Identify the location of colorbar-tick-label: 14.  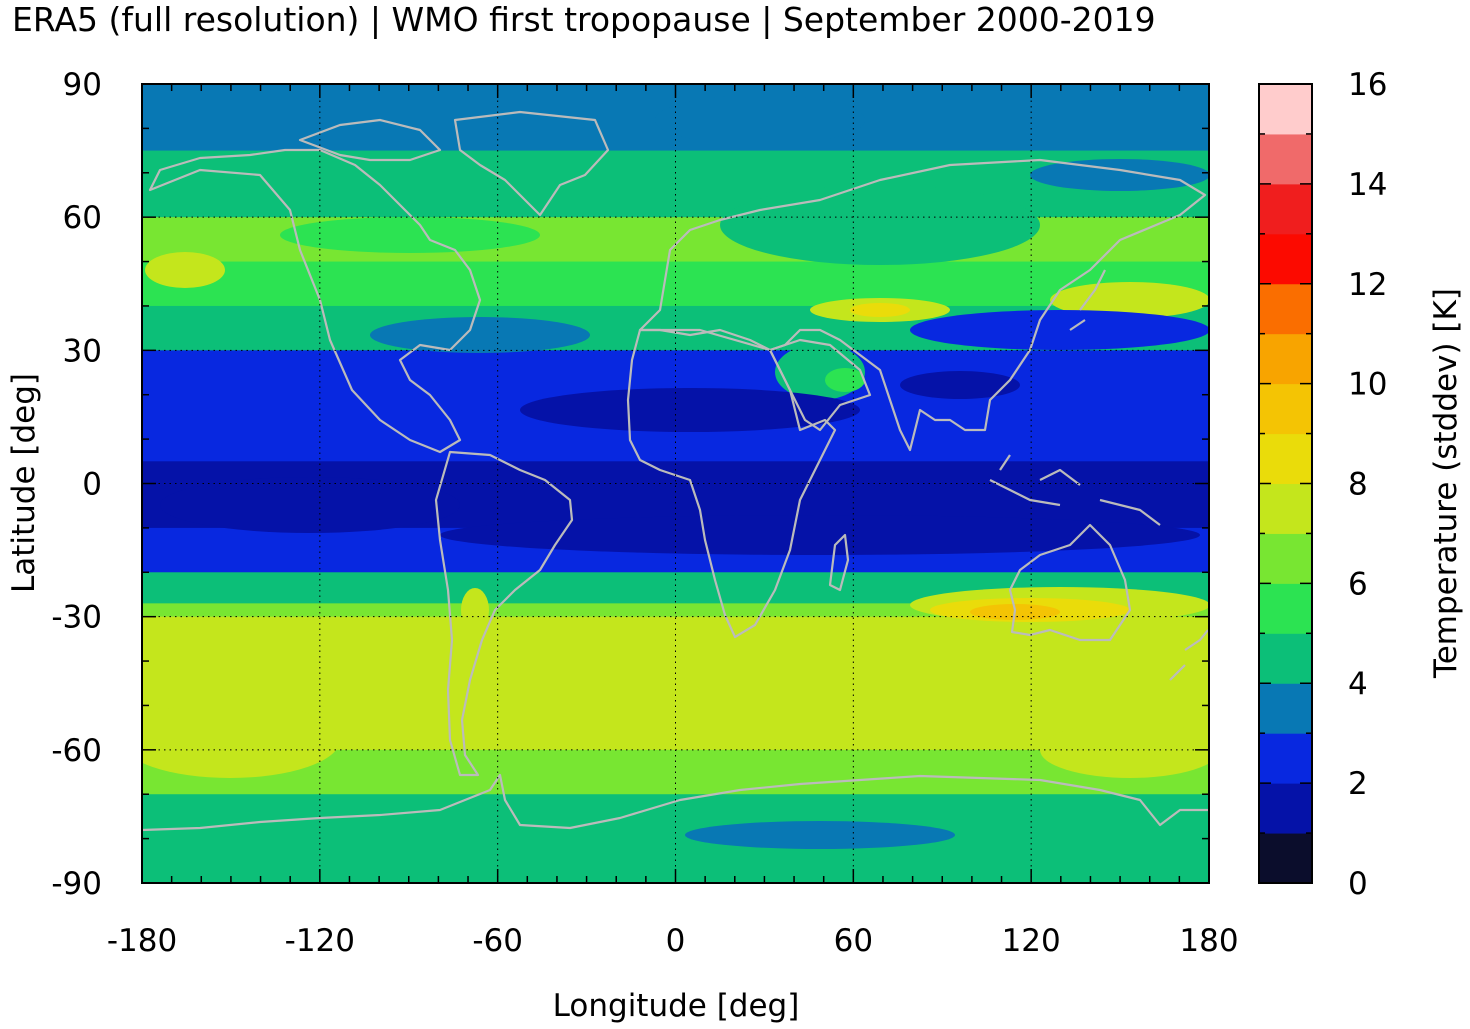
(1367, 185).